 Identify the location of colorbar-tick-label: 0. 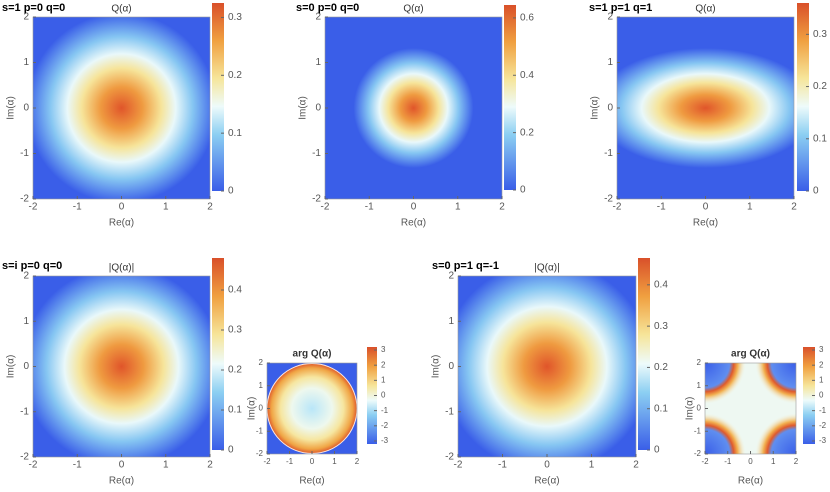
(231, 450).